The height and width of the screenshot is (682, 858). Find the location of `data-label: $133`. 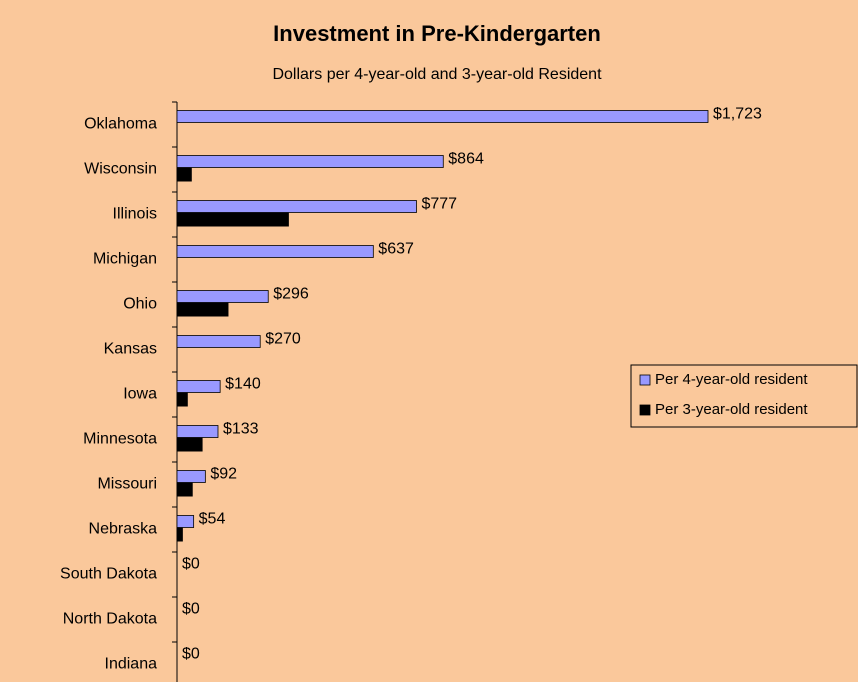

data-label: $133 is located at coordinates (241, 429).